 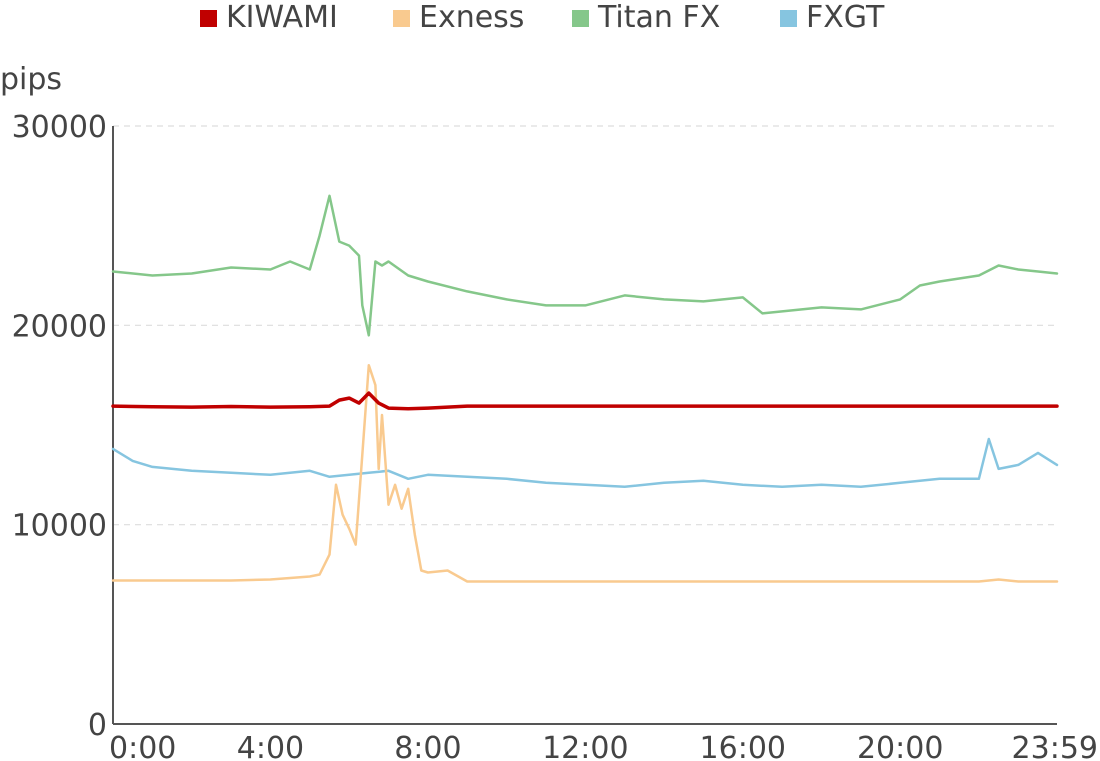 What do you see at coordinates (585, 401) in the screenshot?
I see `series-line-kiwami` at bounding box center [585, 401].